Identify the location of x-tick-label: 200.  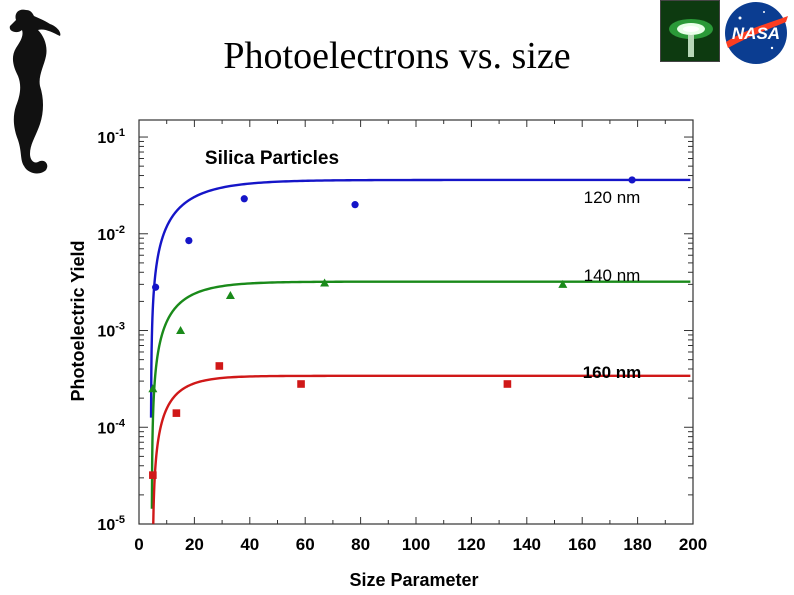
(693, 544).